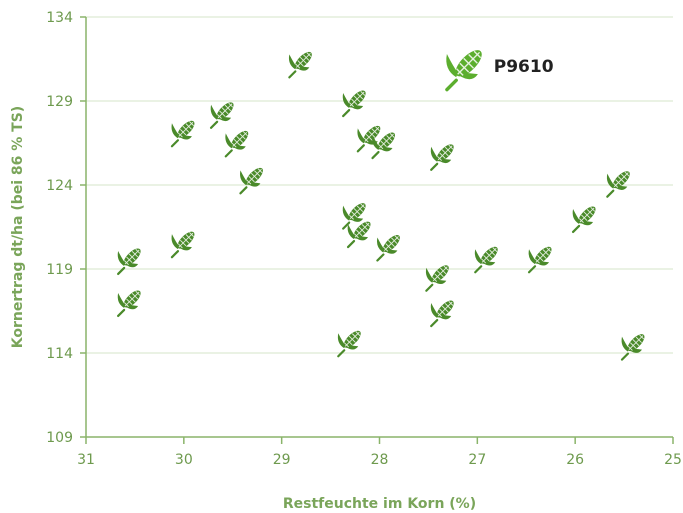 The image size is (683, 513). Describe the element at coordinates (184, 460) in the screenshot. I see `x-tick-label: 30` at that location.